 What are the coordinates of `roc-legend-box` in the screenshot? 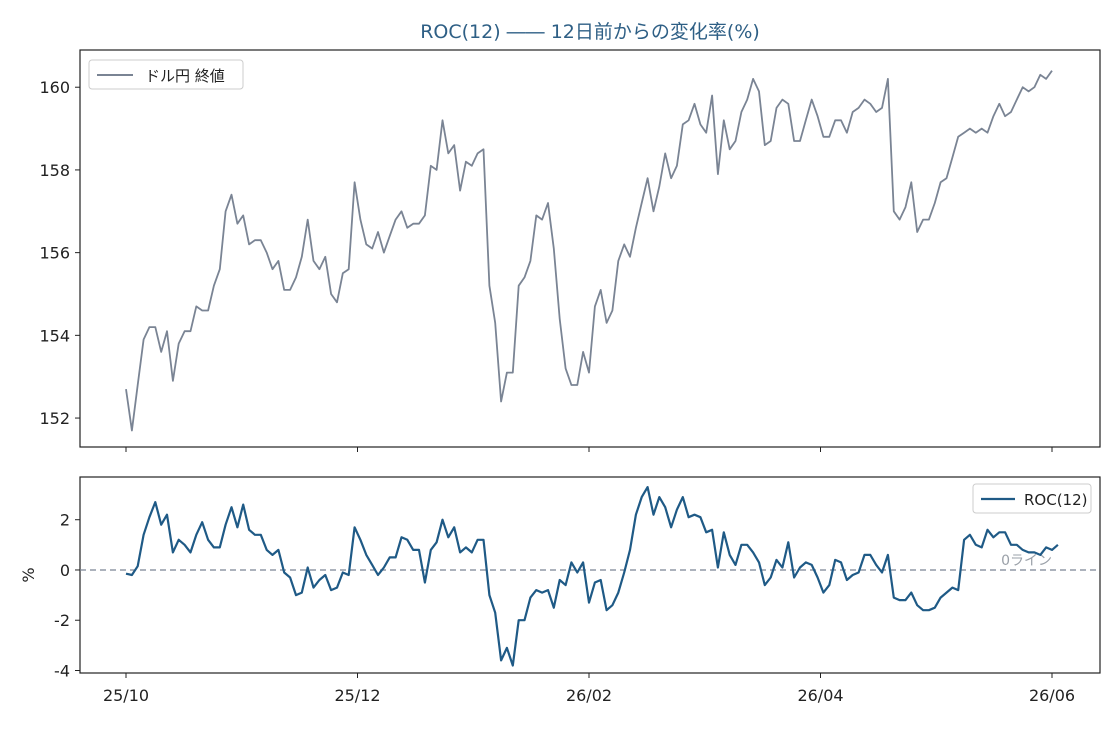 It's located at (1032, 498).